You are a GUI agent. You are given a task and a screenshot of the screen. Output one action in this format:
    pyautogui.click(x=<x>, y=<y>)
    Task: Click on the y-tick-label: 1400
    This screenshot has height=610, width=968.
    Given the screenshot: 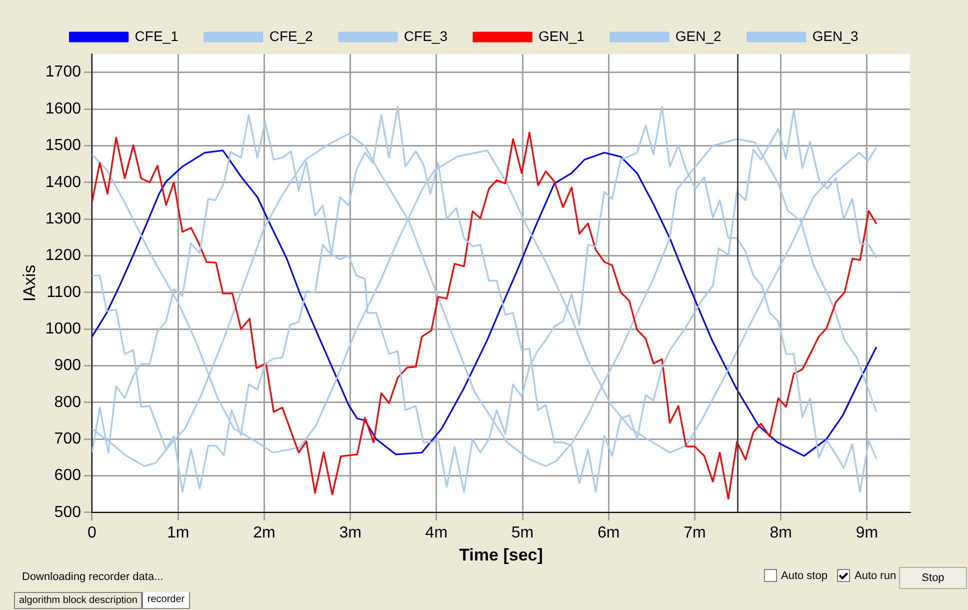 What is the action you would take?
    pyautogui.click(x=63, y=182)
    